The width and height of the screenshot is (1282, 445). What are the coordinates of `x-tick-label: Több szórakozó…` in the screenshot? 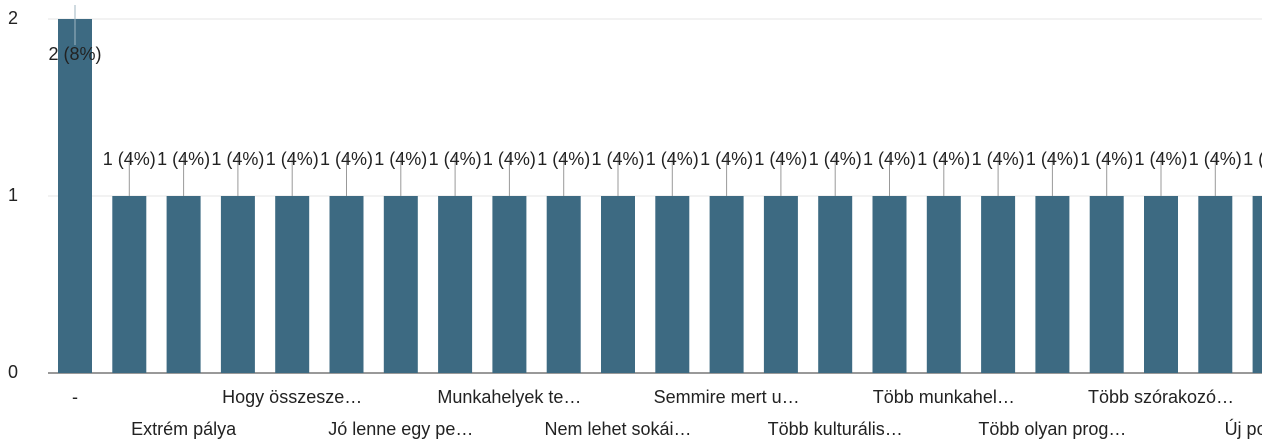 It's located at (1161, 397).